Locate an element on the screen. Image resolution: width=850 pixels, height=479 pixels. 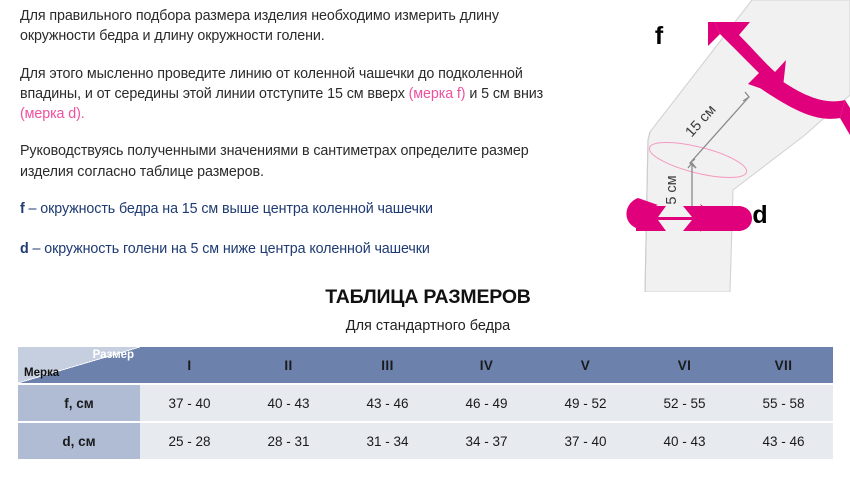
cell-d-2: 28 - 31 is located at coordinates (288, 441).